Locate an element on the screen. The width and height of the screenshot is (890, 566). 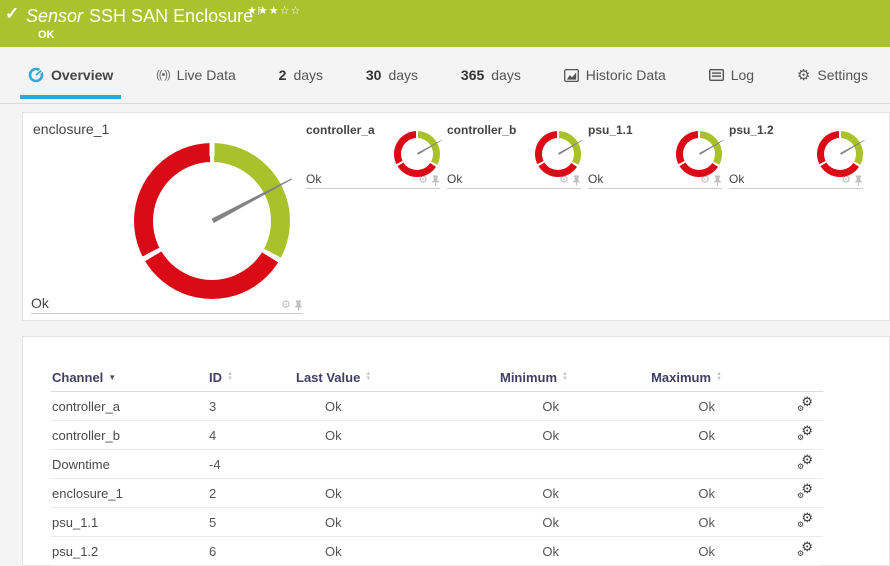
sort-desc-icon: ▼ is located at coordinates (112, 377).